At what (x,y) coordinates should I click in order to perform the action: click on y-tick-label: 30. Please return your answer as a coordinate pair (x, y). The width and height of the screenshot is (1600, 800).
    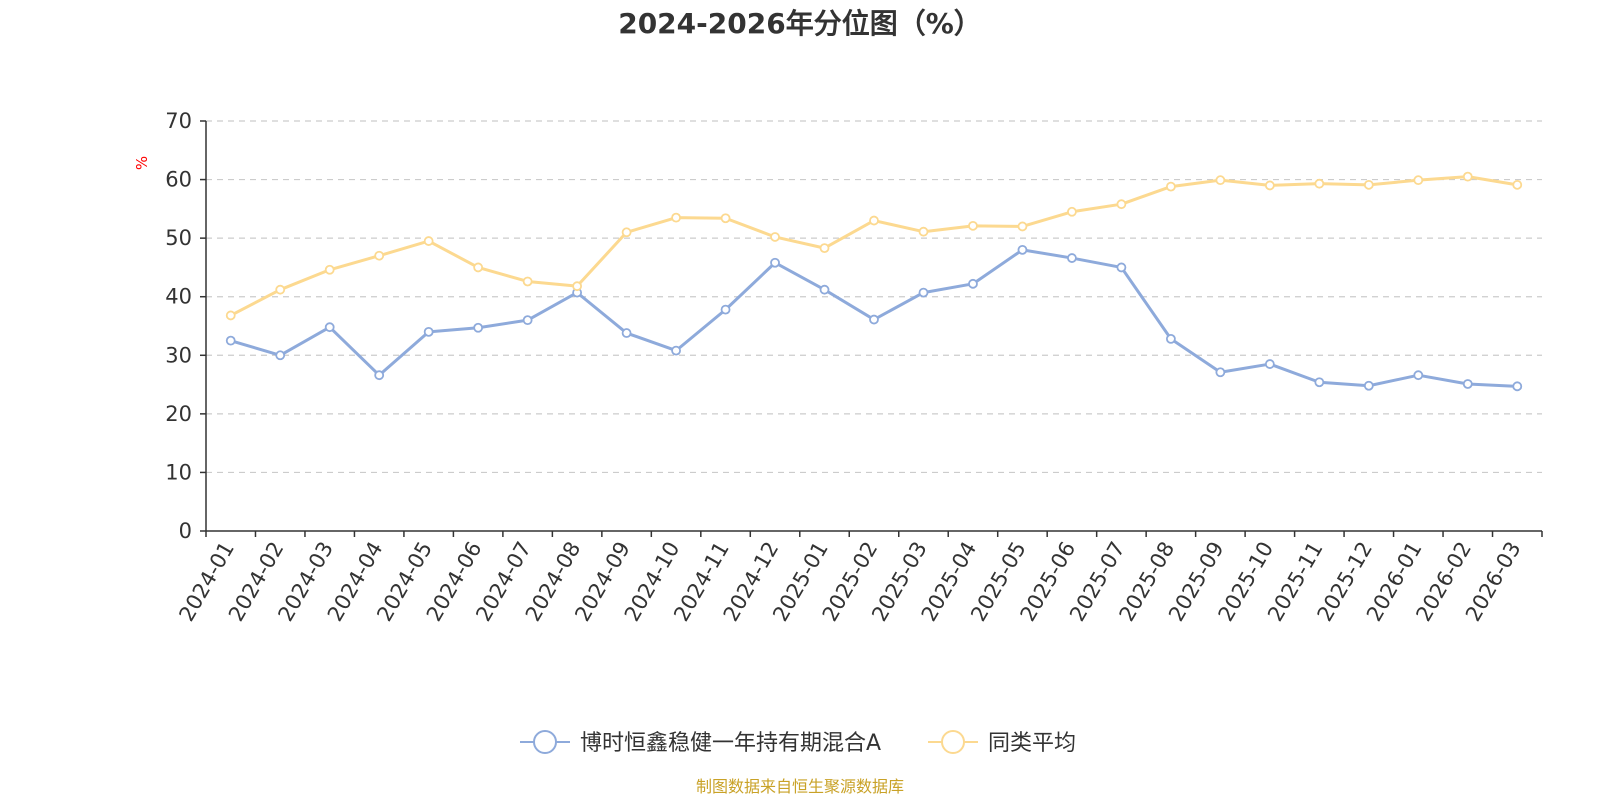
    Looking at the image, I should click on (178, 355).